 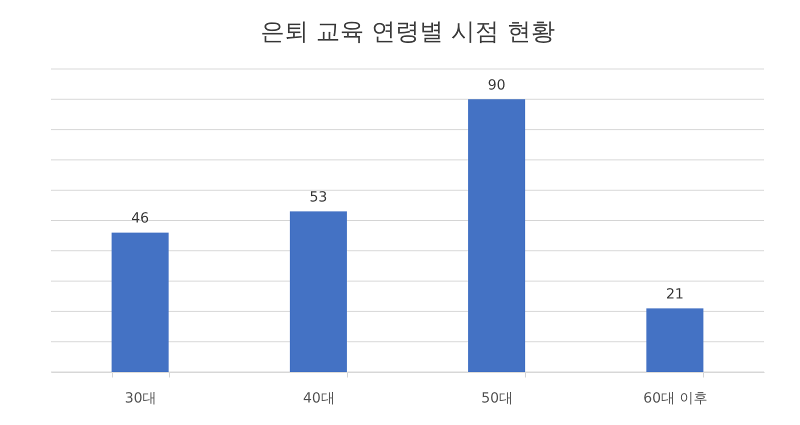 I want to click on data-label: 90, so click(x=497, y=85).